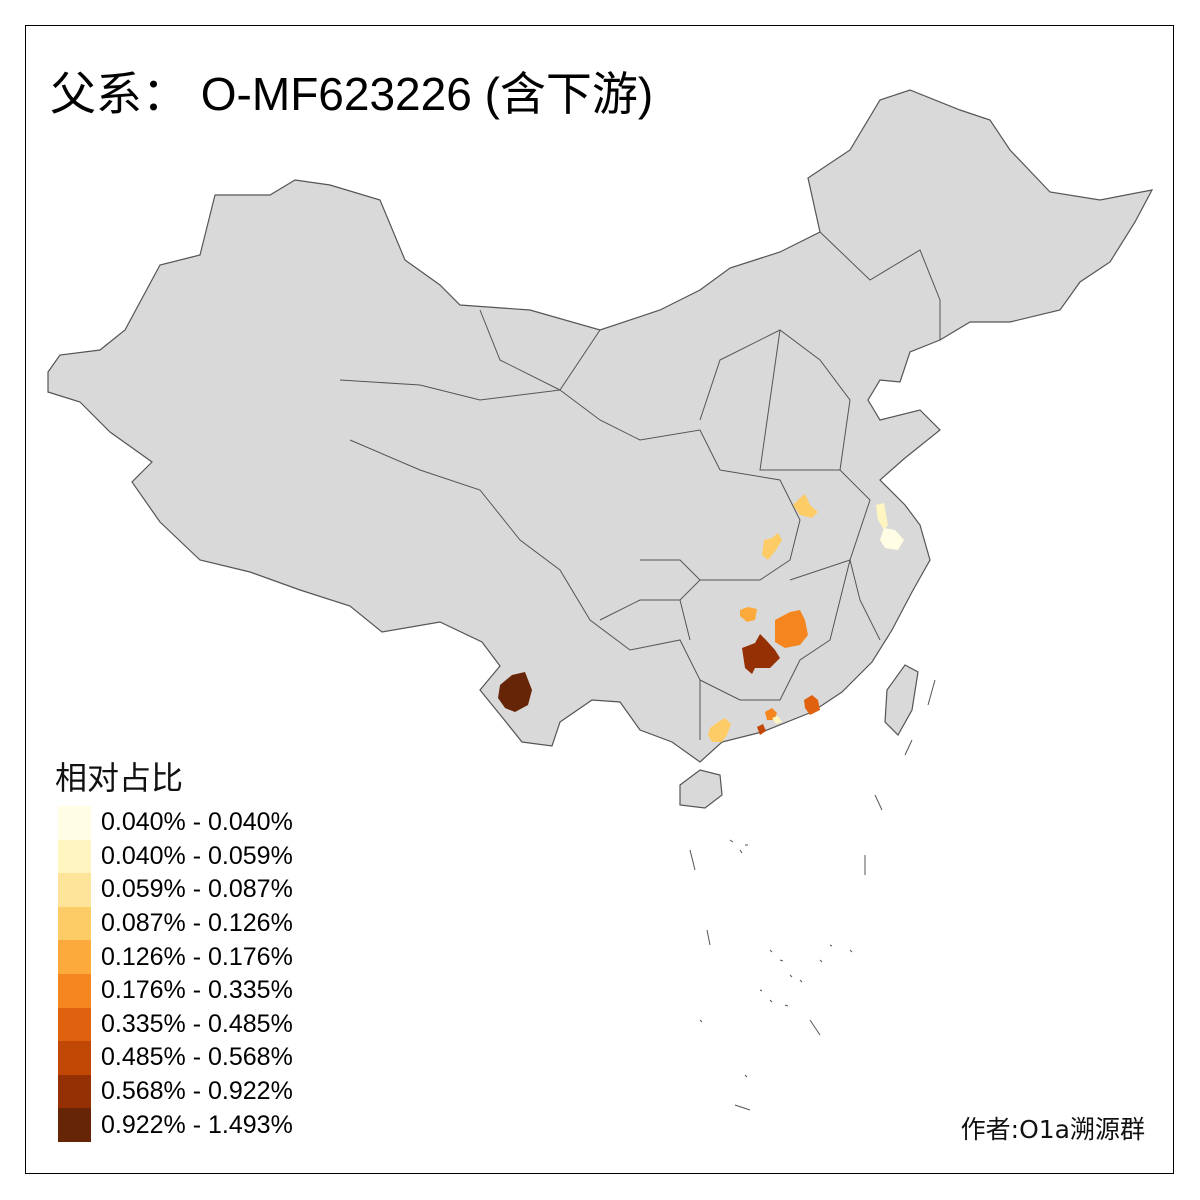 The width and height of the screenshot is (1200, 1200). What do you see at coordinates (901, 700) in the screenshot?
I see `taiwan-island` at bounding box center [901, 700].